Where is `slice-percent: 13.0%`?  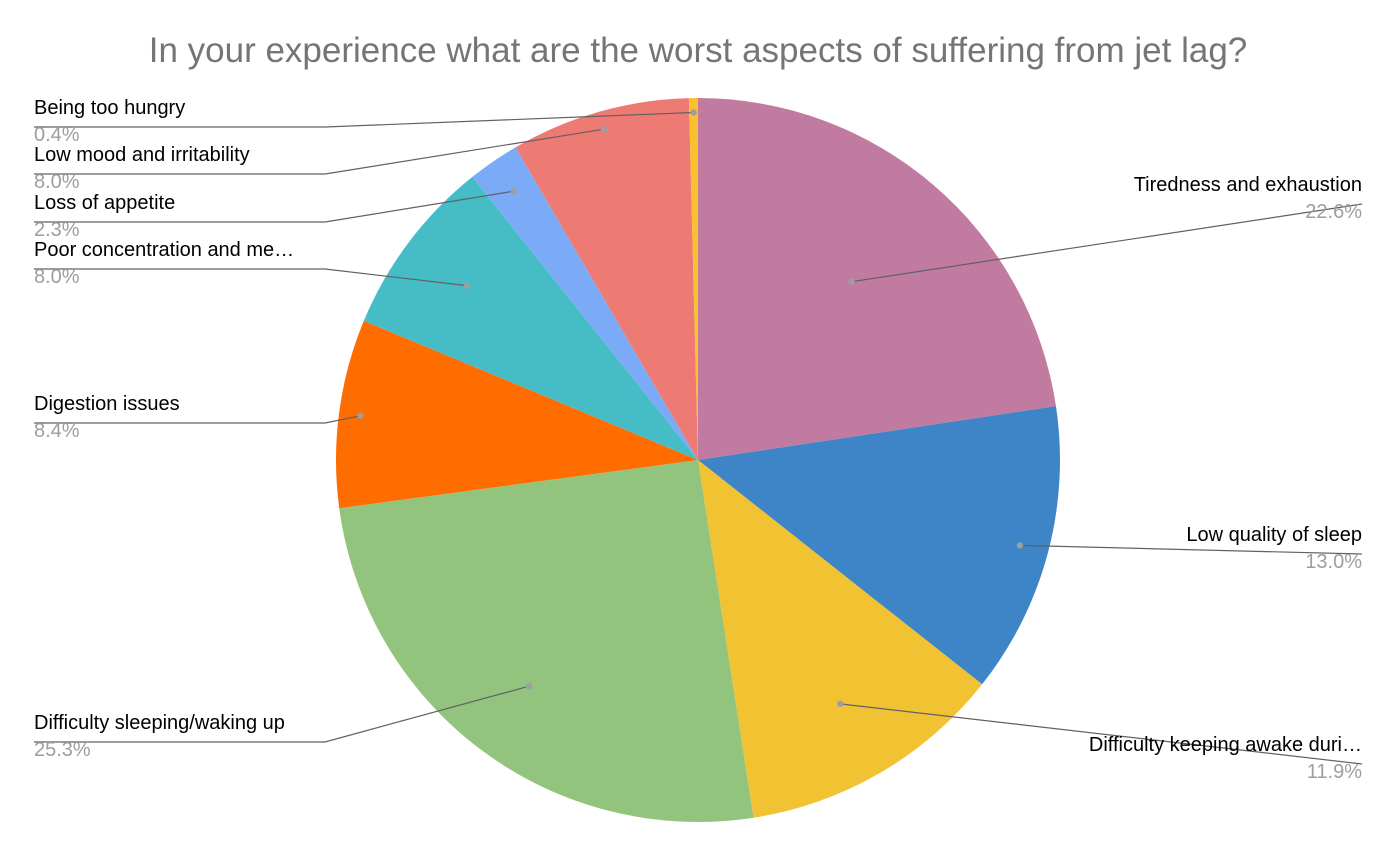 slice-percent: 13.0% is located at coordinates (1333, 562).